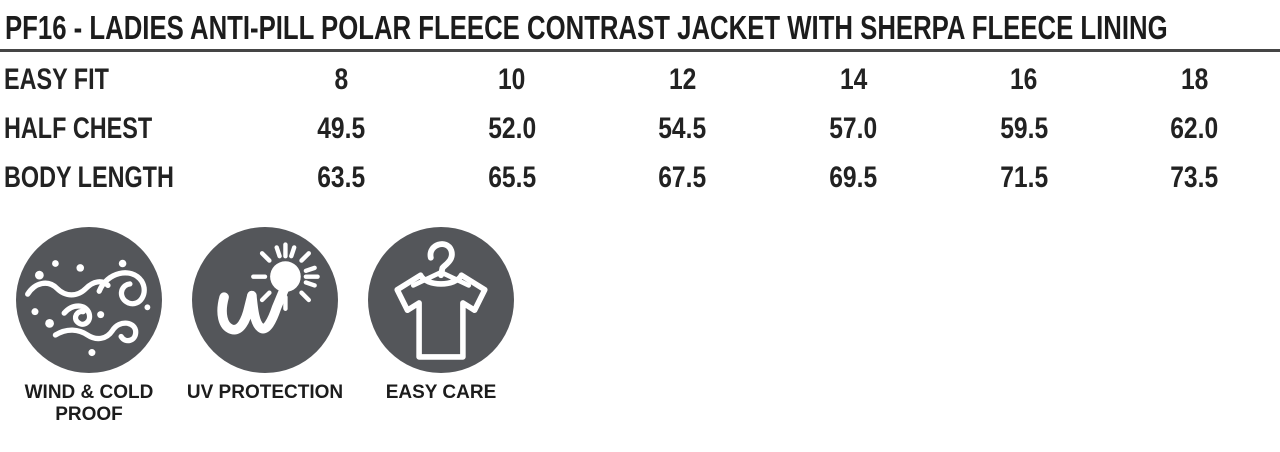  What do you see at coordinates (1194, 128) in the screenshot?
I see `measurement-value: 62.0` at bounding box center [1194, 128].